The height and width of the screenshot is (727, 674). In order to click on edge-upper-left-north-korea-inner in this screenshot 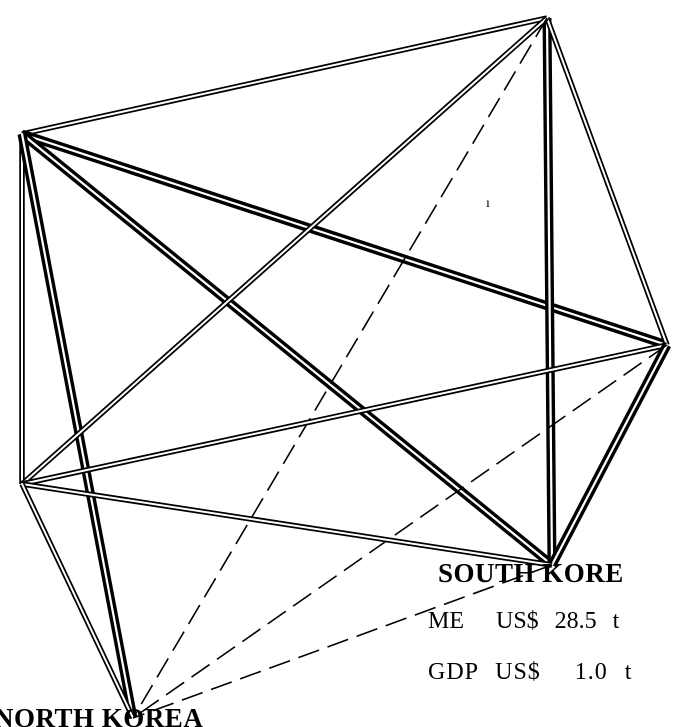, I will do `click(77, 426)`.